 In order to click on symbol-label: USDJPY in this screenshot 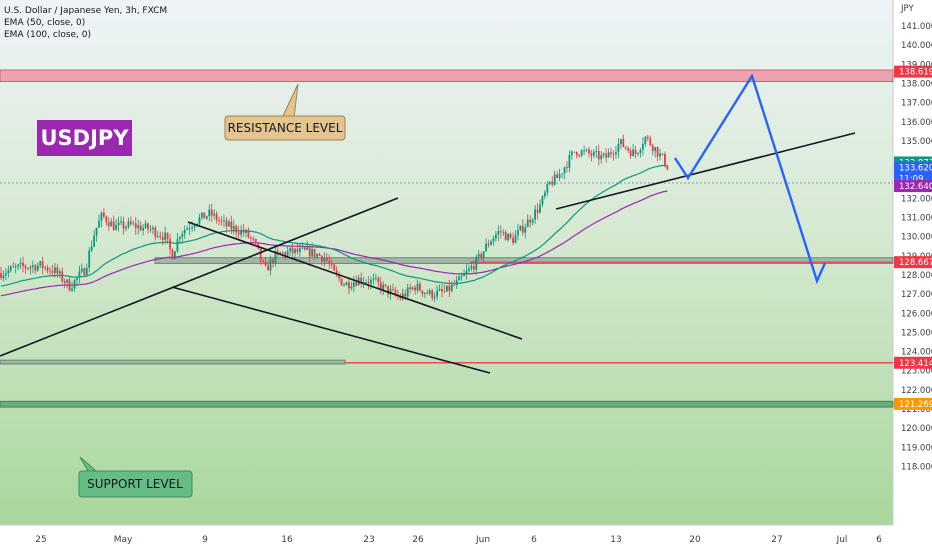, I will do `click(84, 138)`.